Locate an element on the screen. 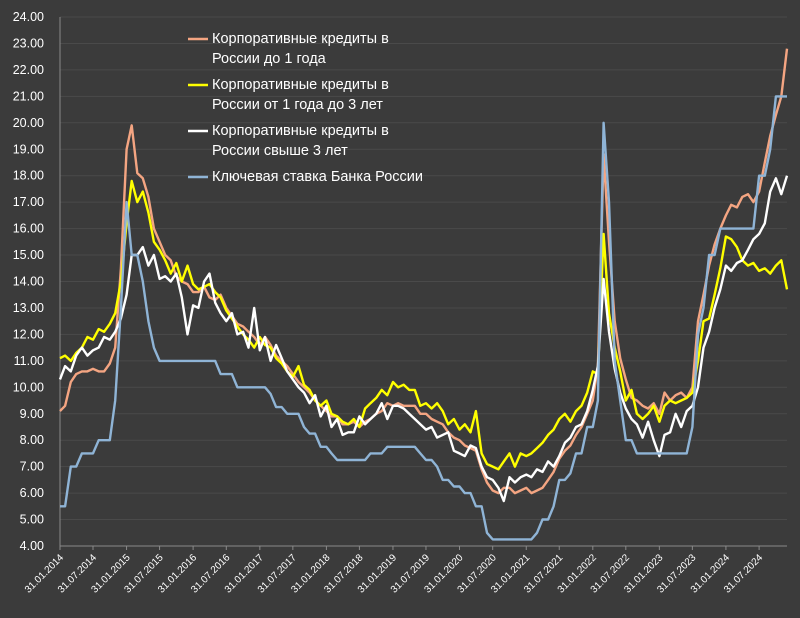 This screenshot has width=800, height=618. legend-label-3: России свыше 3 лет is located at coordinates (280, 151).